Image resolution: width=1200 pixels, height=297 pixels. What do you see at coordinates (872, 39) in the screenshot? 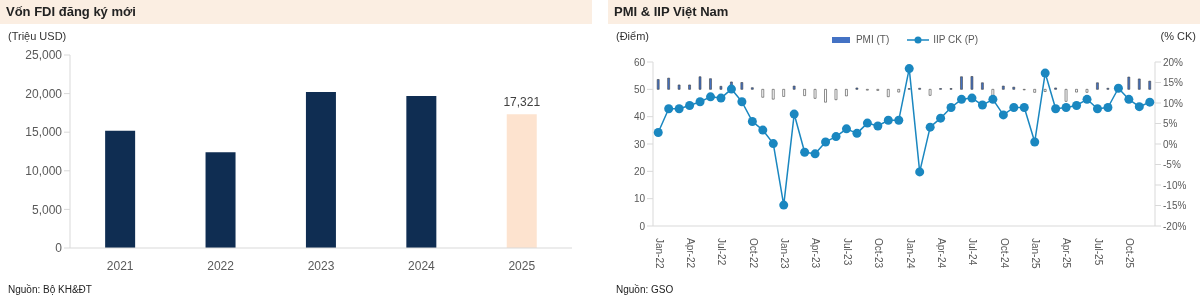
I see `legend-label: PMI (T)` at bounding box center [872, 39].